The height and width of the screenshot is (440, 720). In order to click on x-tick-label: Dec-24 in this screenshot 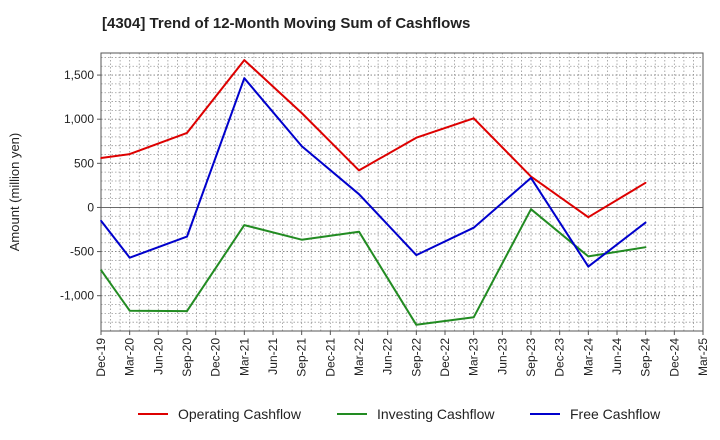, I will do `click(674, 357)`.